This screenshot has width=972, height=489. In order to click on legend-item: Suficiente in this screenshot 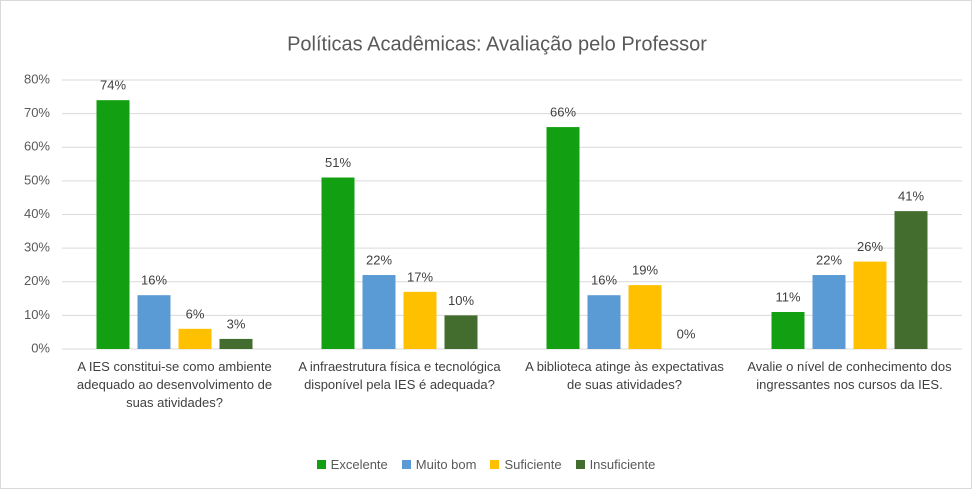, I will do `click(526, 464)`.